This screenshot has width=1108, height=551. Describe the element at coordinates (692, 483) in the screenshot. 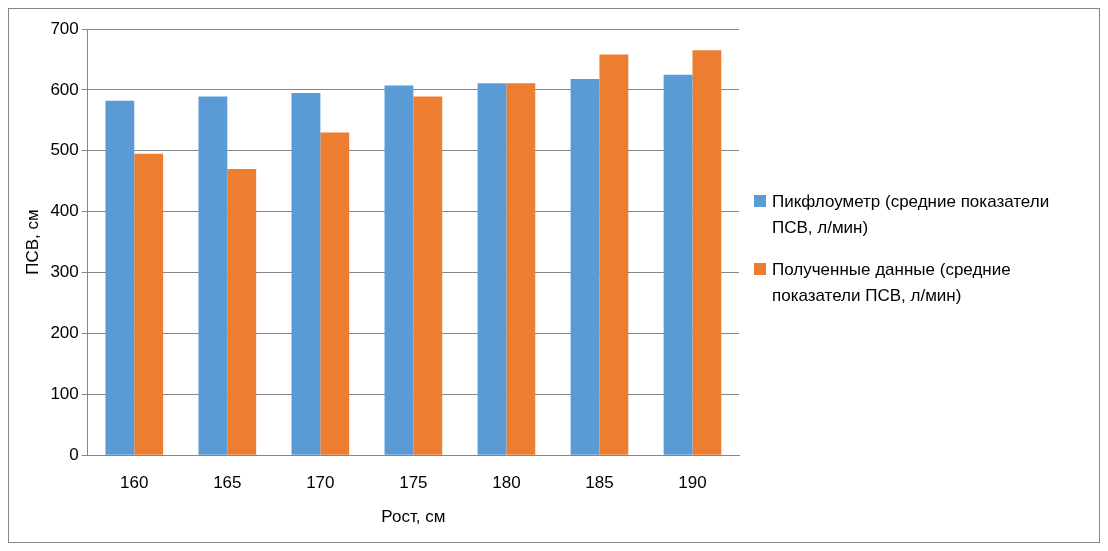

I see `x-tick-label: 190` at that location.